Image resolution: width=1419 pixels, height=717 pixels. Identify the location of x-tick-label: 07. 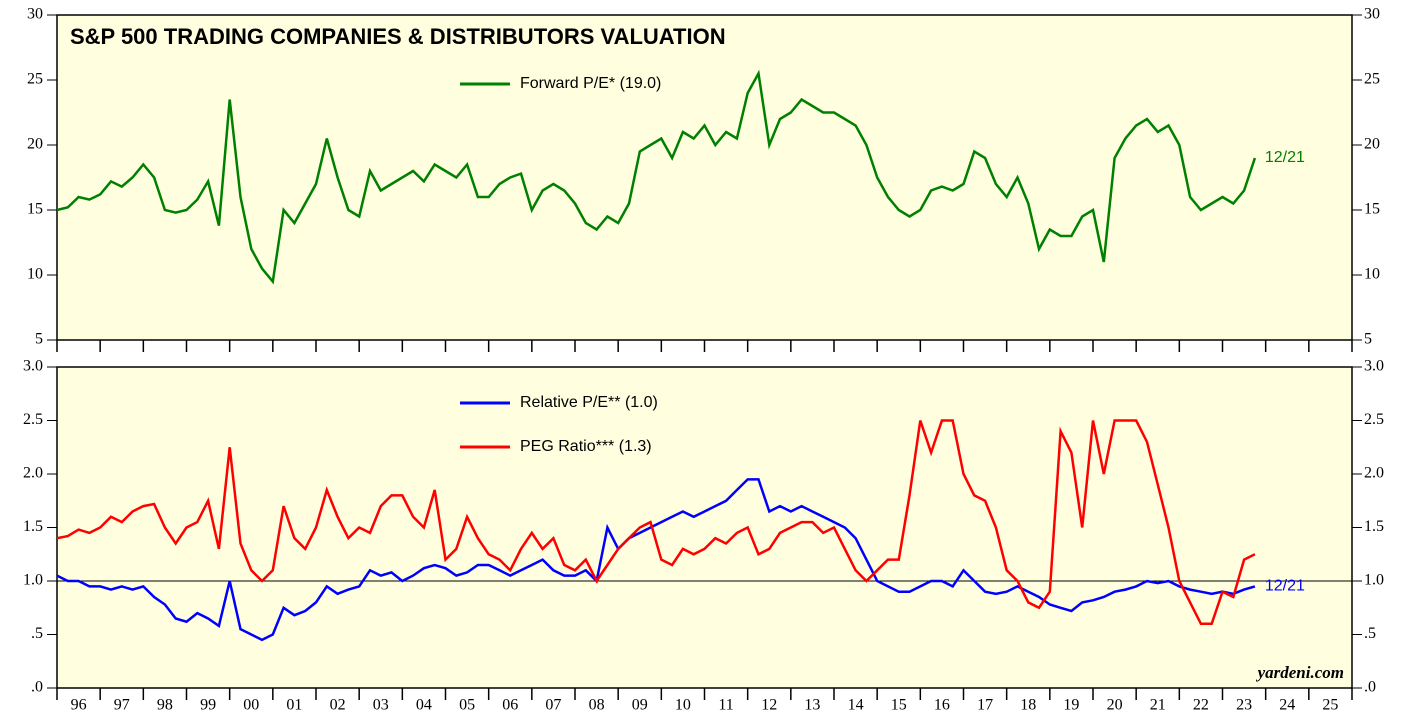
(553, 705).